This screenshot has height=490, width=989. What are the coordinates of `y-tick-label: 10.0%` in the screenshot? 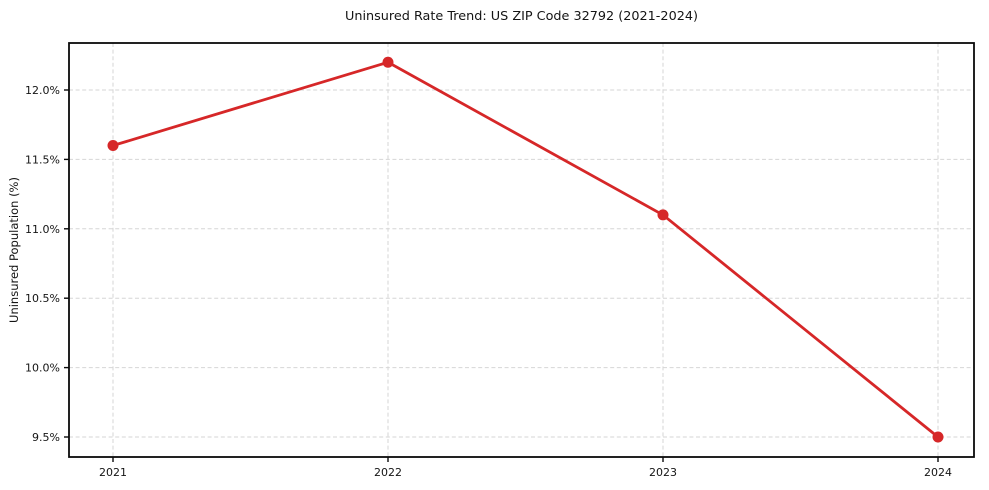 It's located at (42, 368).